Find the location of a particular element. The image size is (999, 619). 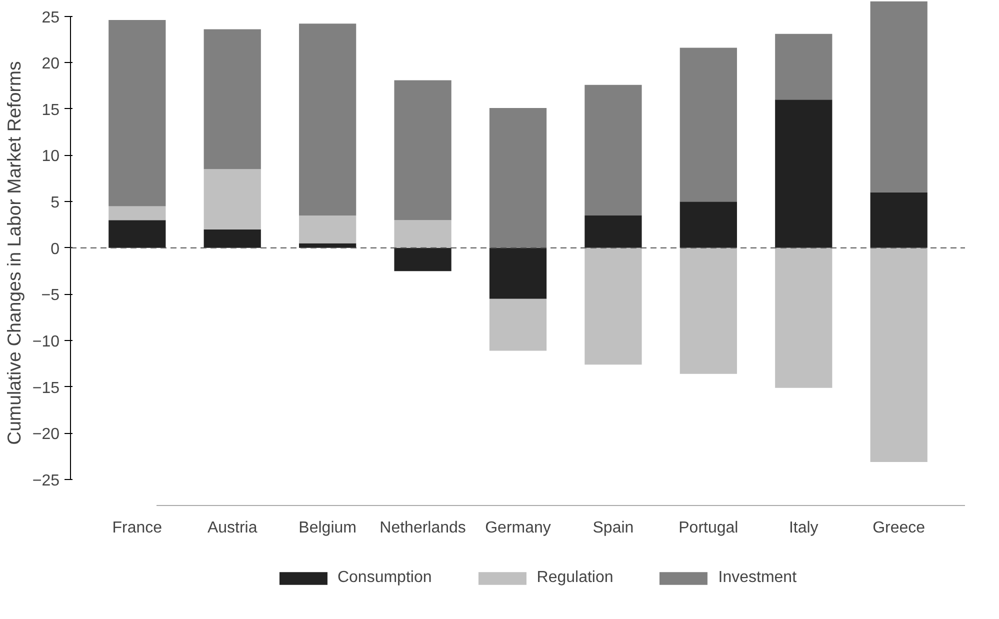

x-tick-label: Netherlands is located at coordinates (423, 528).